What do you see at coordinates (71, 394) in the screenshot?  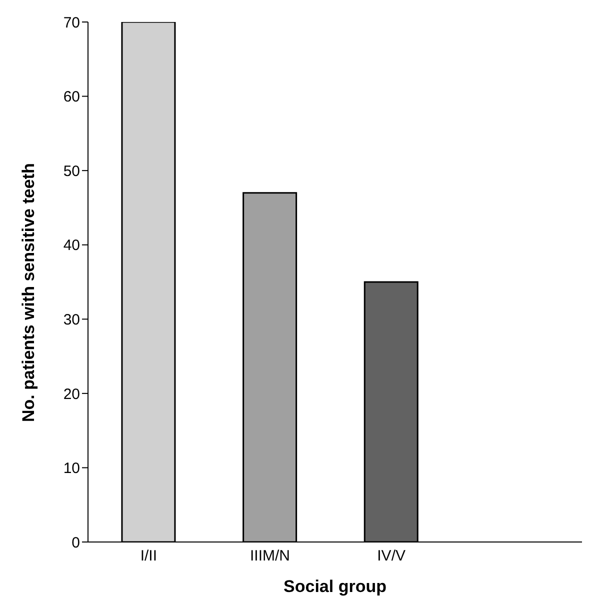 I see `y-tick-label: 20` at bounding box center [71, 394].